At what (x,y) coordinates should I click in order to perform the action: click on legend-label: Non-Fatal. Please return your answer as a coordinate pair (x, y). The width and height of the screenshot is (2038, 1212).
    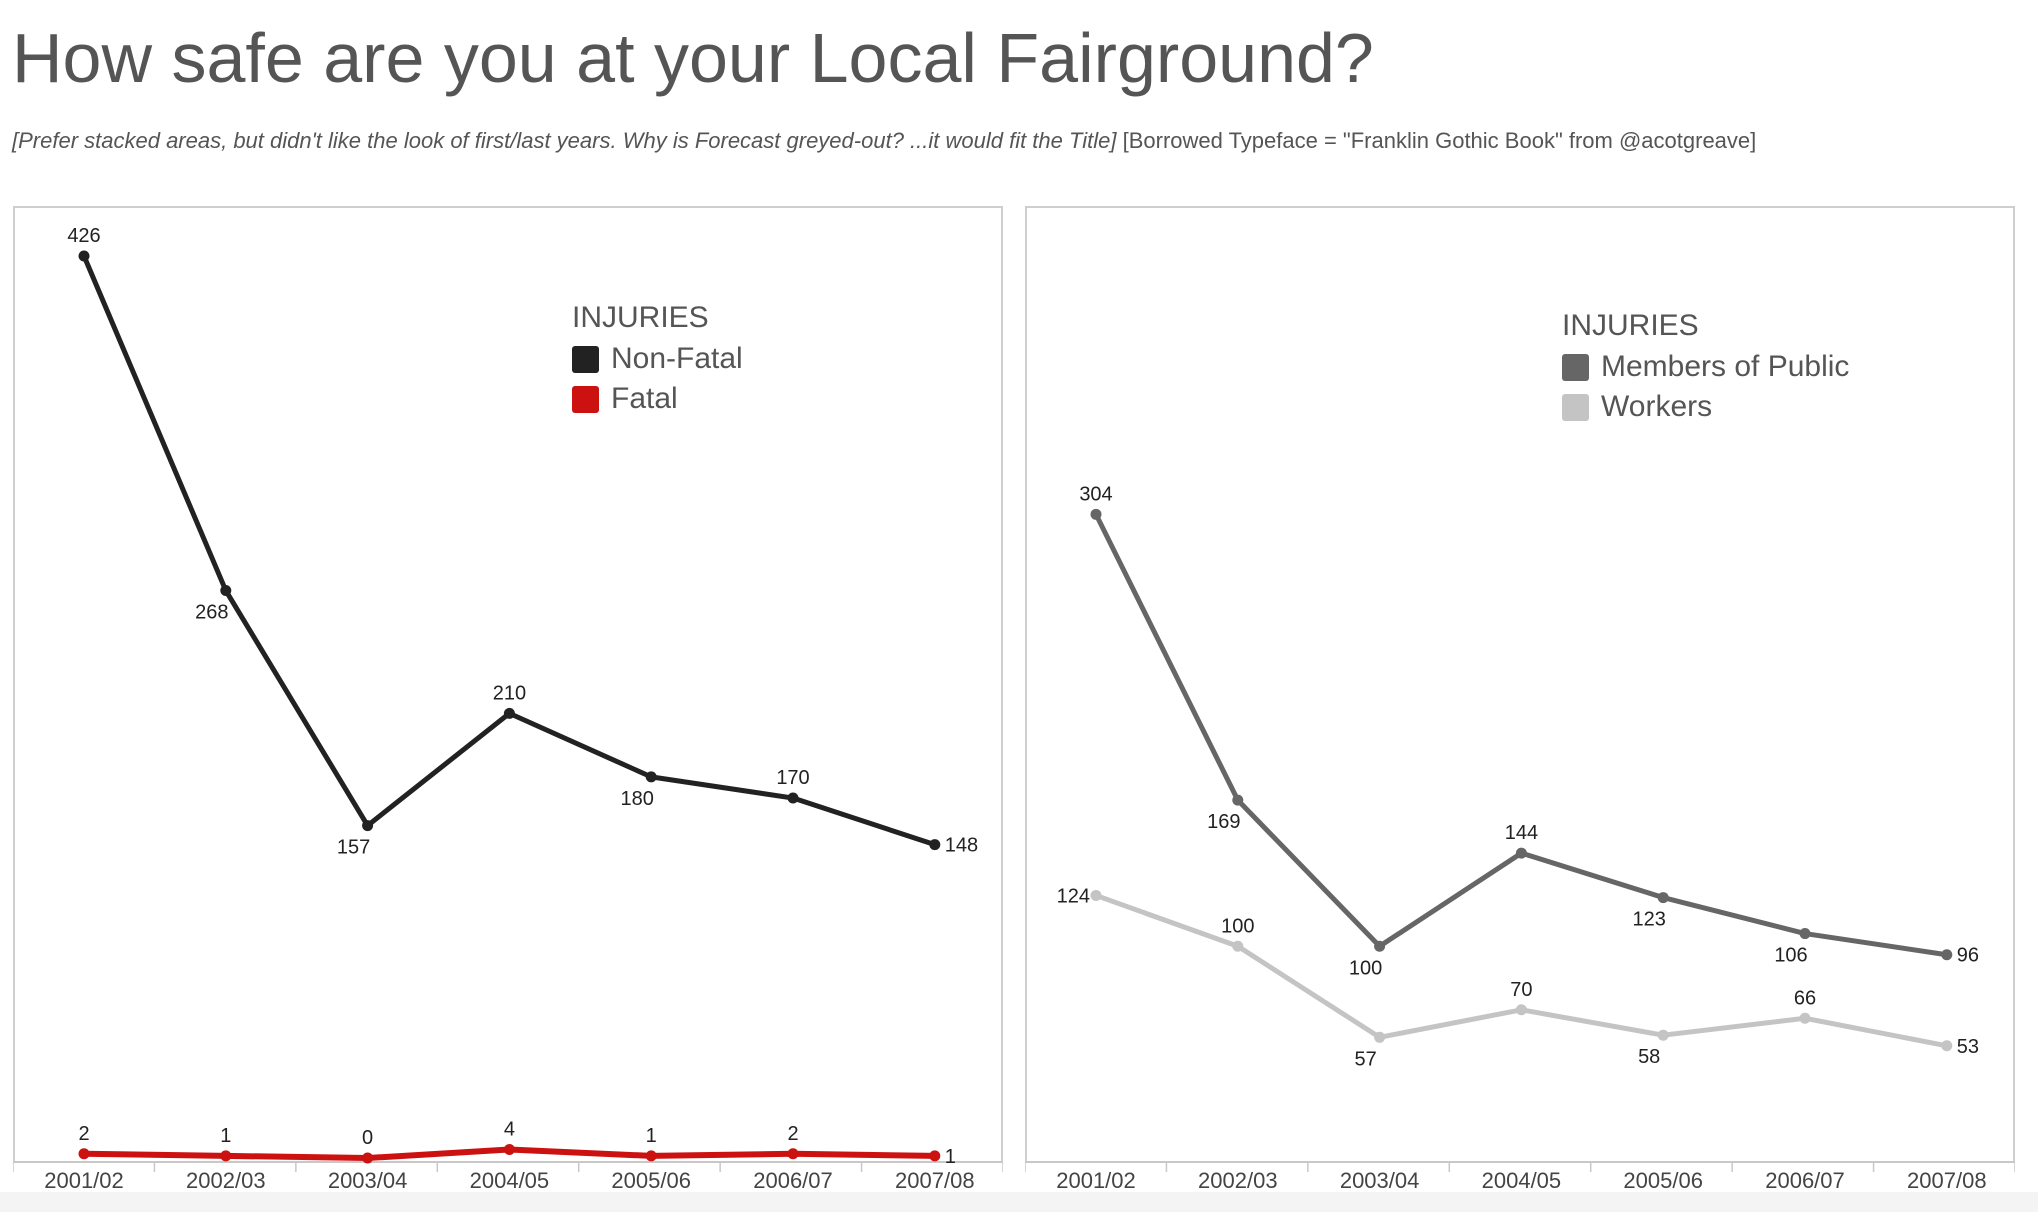
    Looking at the image, I should click on (677, 358).